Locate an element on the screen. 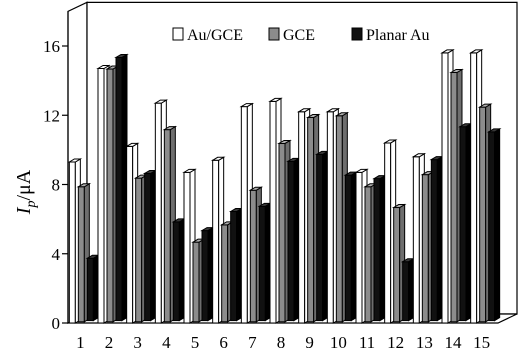  bar-side is located at coordinates (497, 225).